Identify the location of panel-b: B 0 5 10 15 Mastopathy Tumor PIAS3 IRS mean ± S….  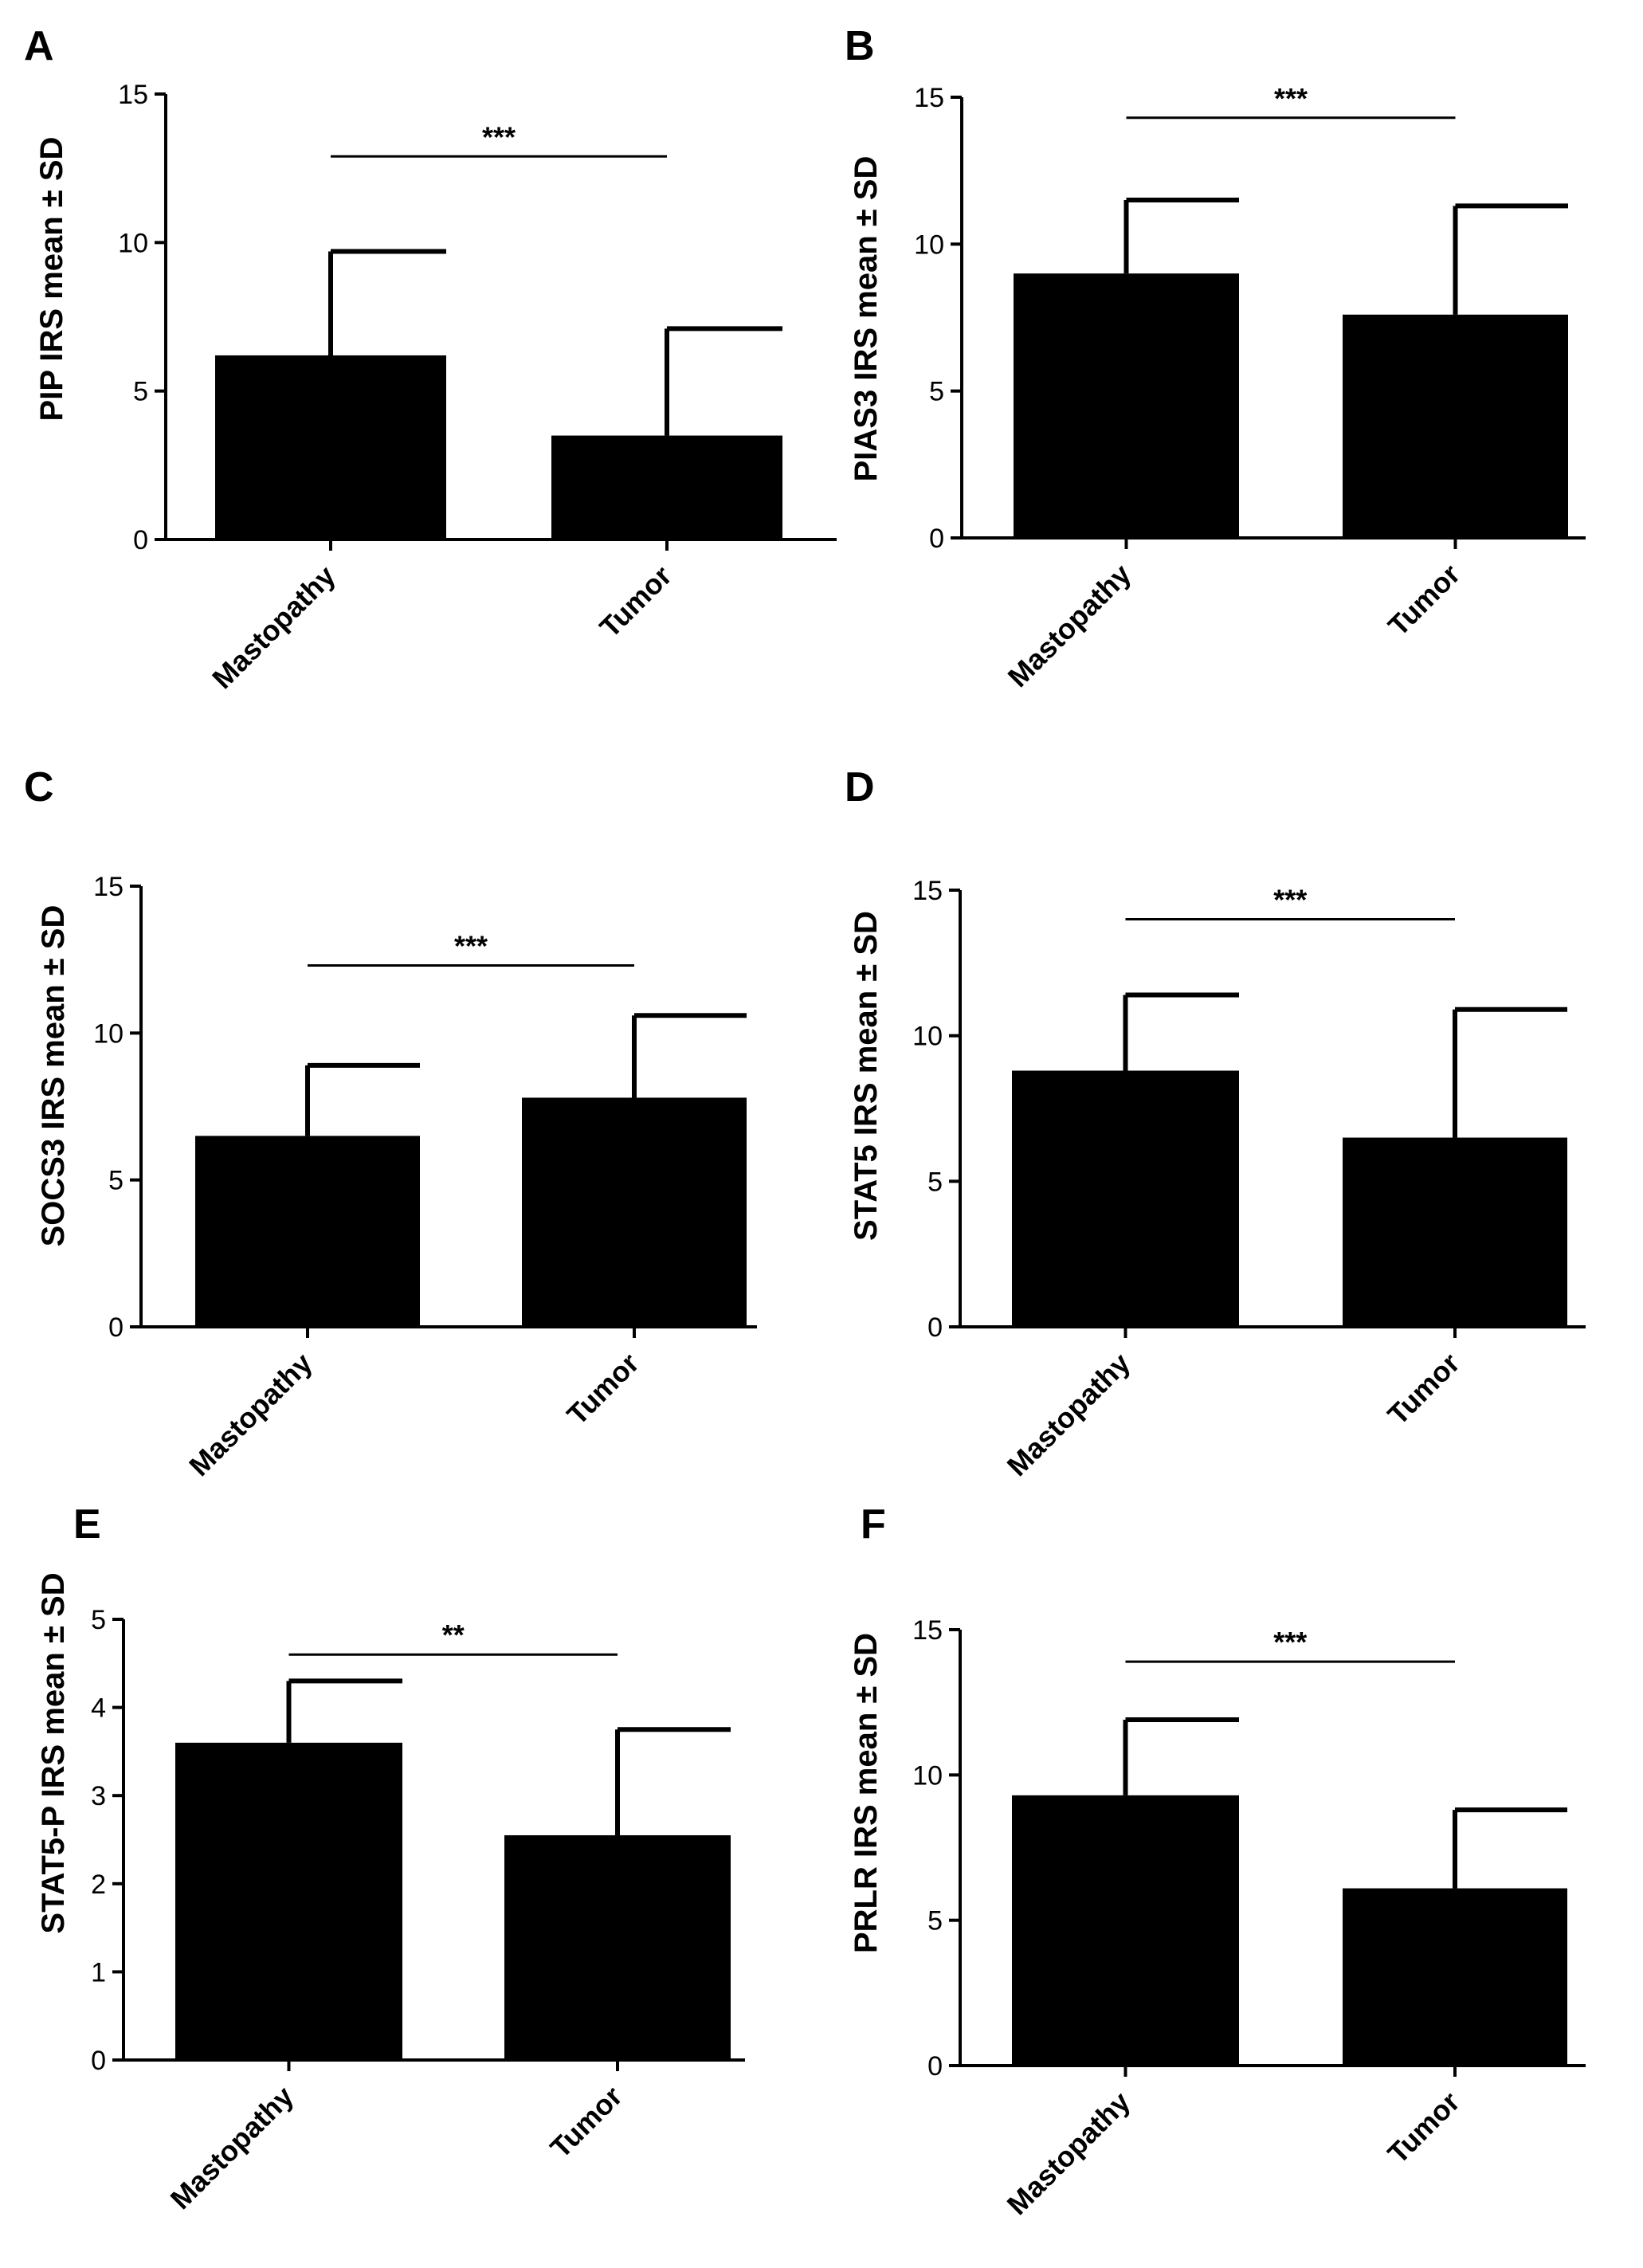
(1215, 358).